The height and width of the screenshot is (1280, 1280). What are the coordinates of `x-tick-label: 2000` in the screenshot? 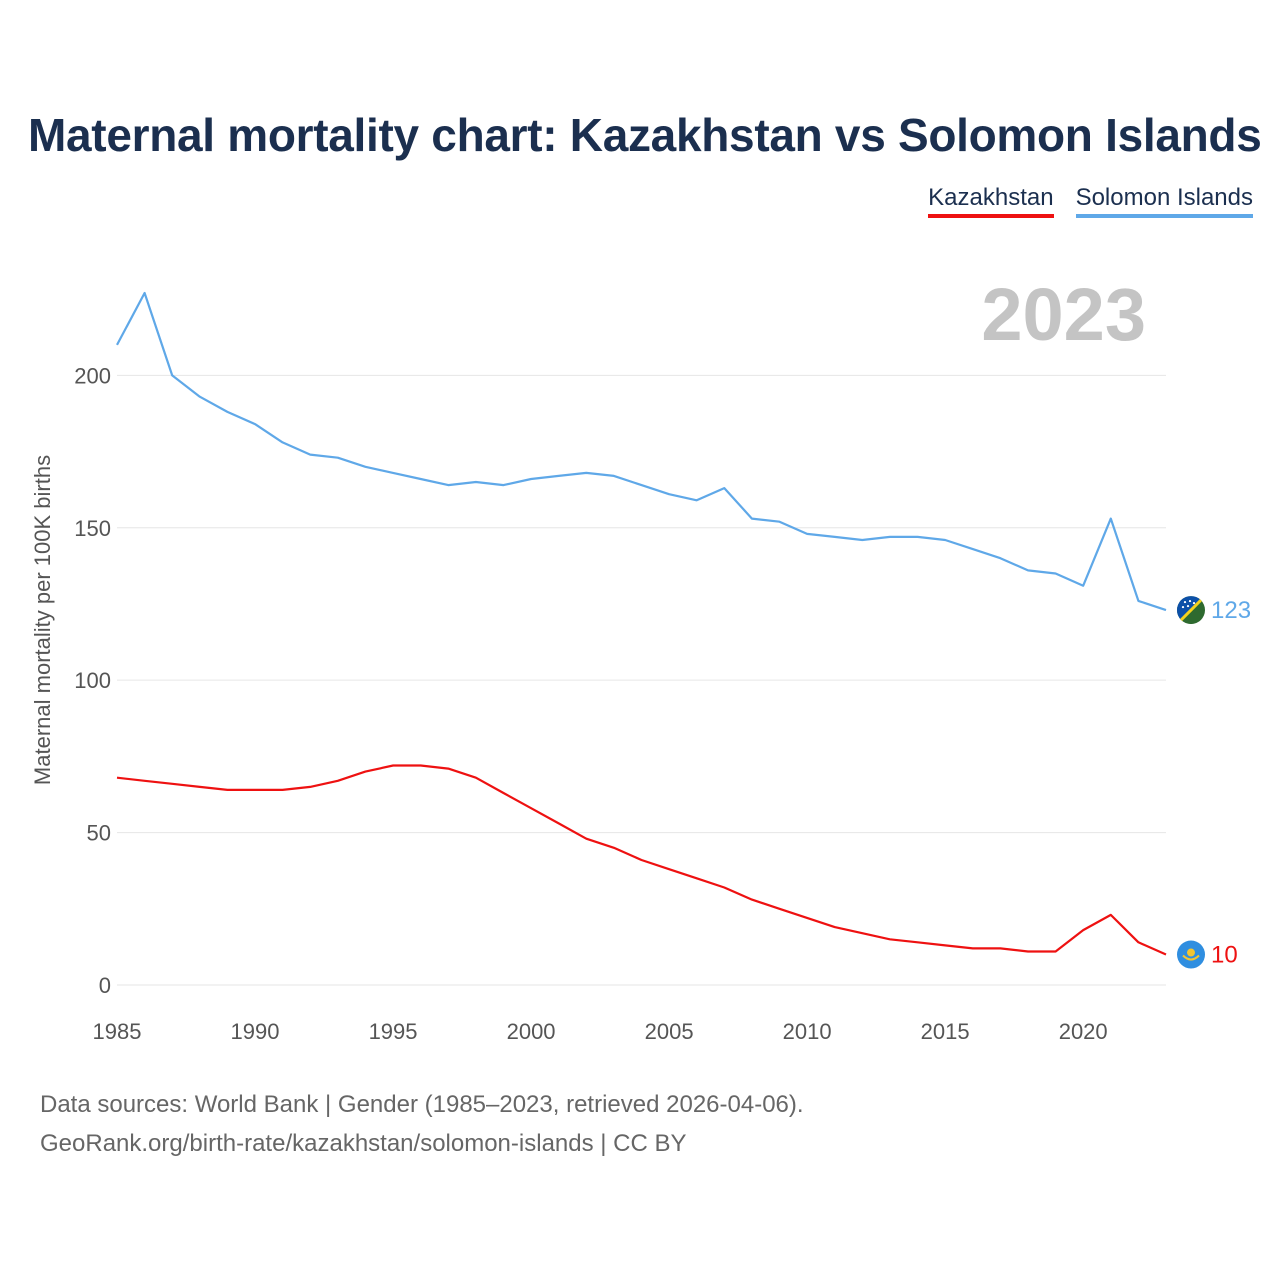 It's located at (531, 1031).